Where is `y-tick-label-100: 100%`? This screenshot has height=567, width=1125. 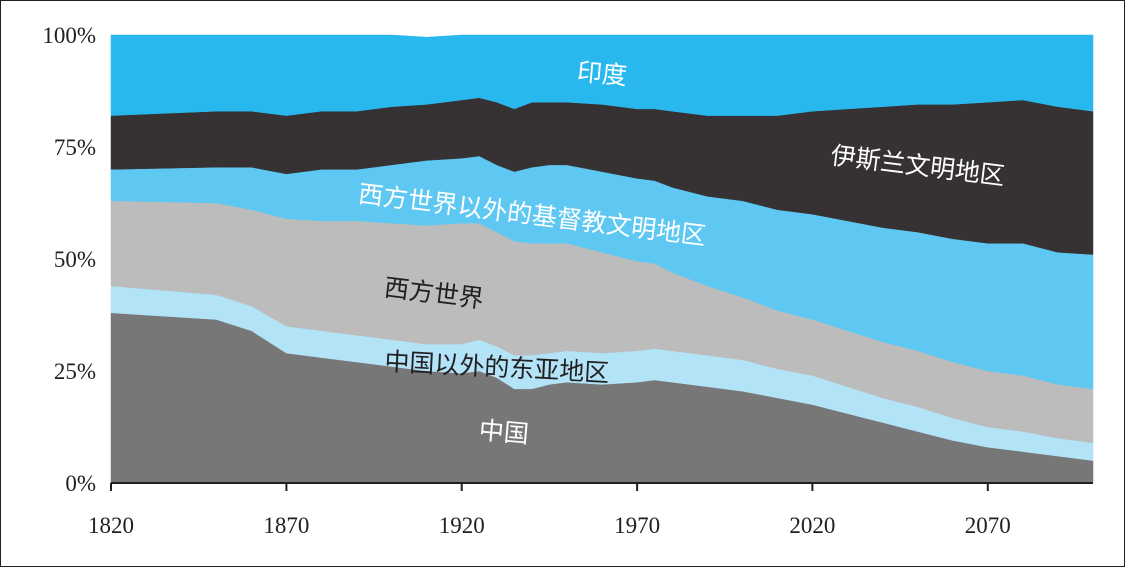
y-tick-label-100: 100% is located at coordinates (69, 35).